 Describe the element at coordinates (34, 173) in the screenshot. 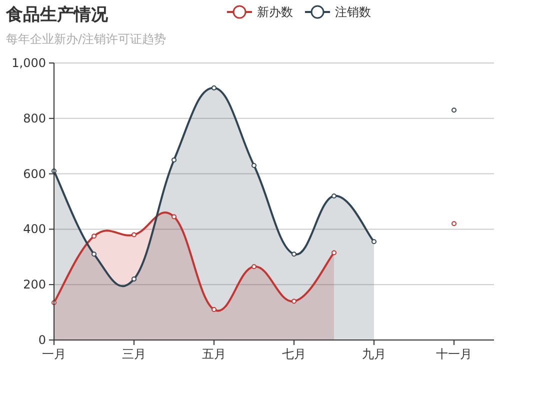

I see `y-tick-label: 600` at that location.